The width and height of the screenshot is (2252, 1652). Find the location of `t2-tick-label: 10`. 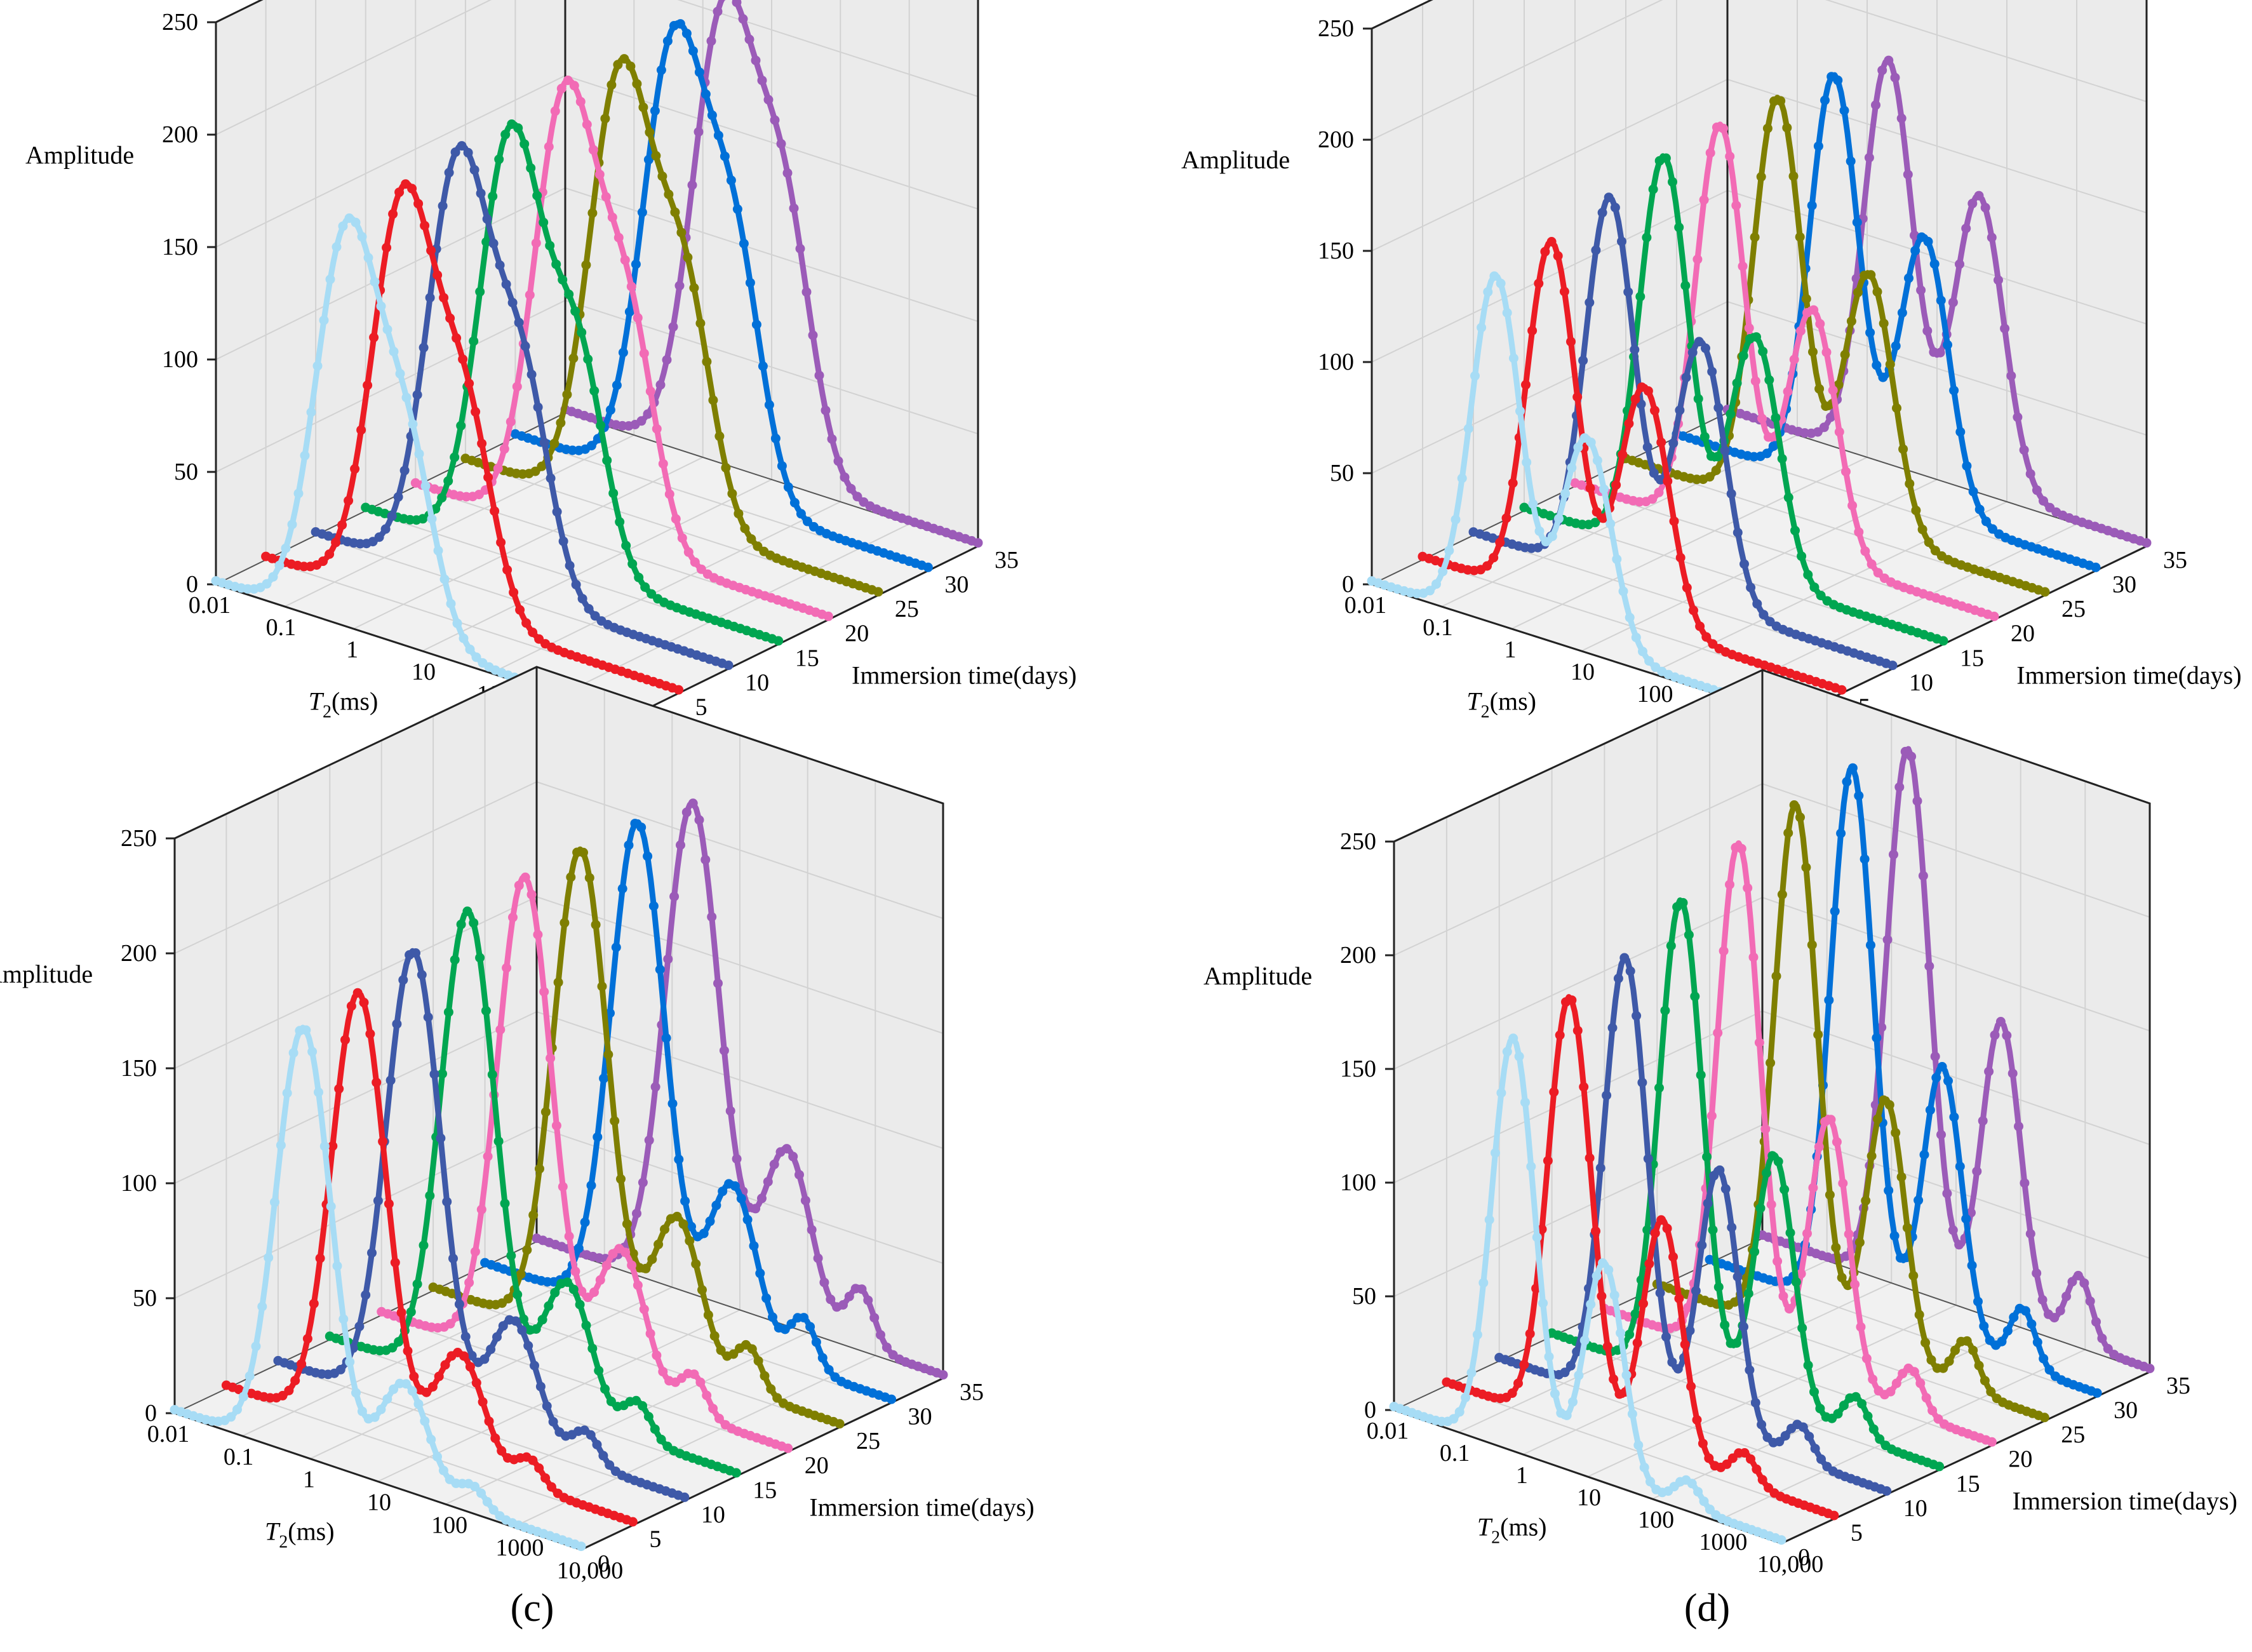

t2-tick-label: 10 is located at coordinates (379, 1503).